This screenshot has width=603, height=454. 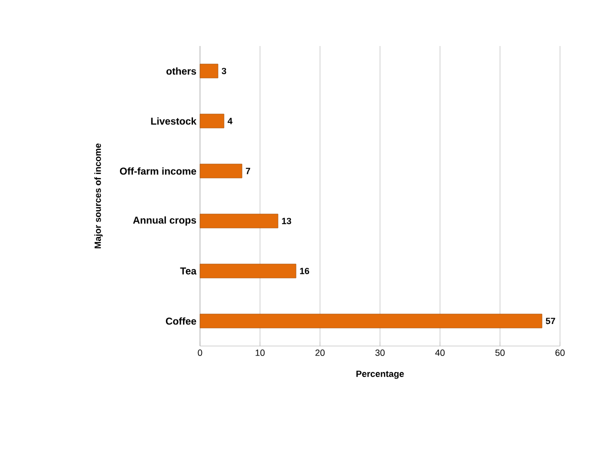 I want to click on x-axis-title: Percentage, so click(x=380, y=374).